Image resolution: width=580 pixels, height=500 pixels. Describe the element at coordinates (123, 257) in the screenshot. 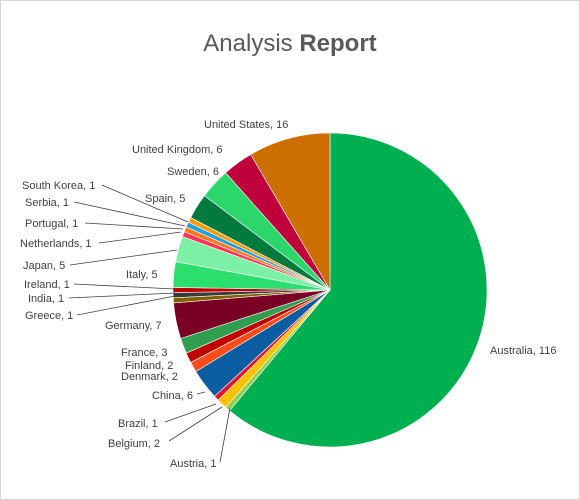

I see `leader-line-japan` at that location.